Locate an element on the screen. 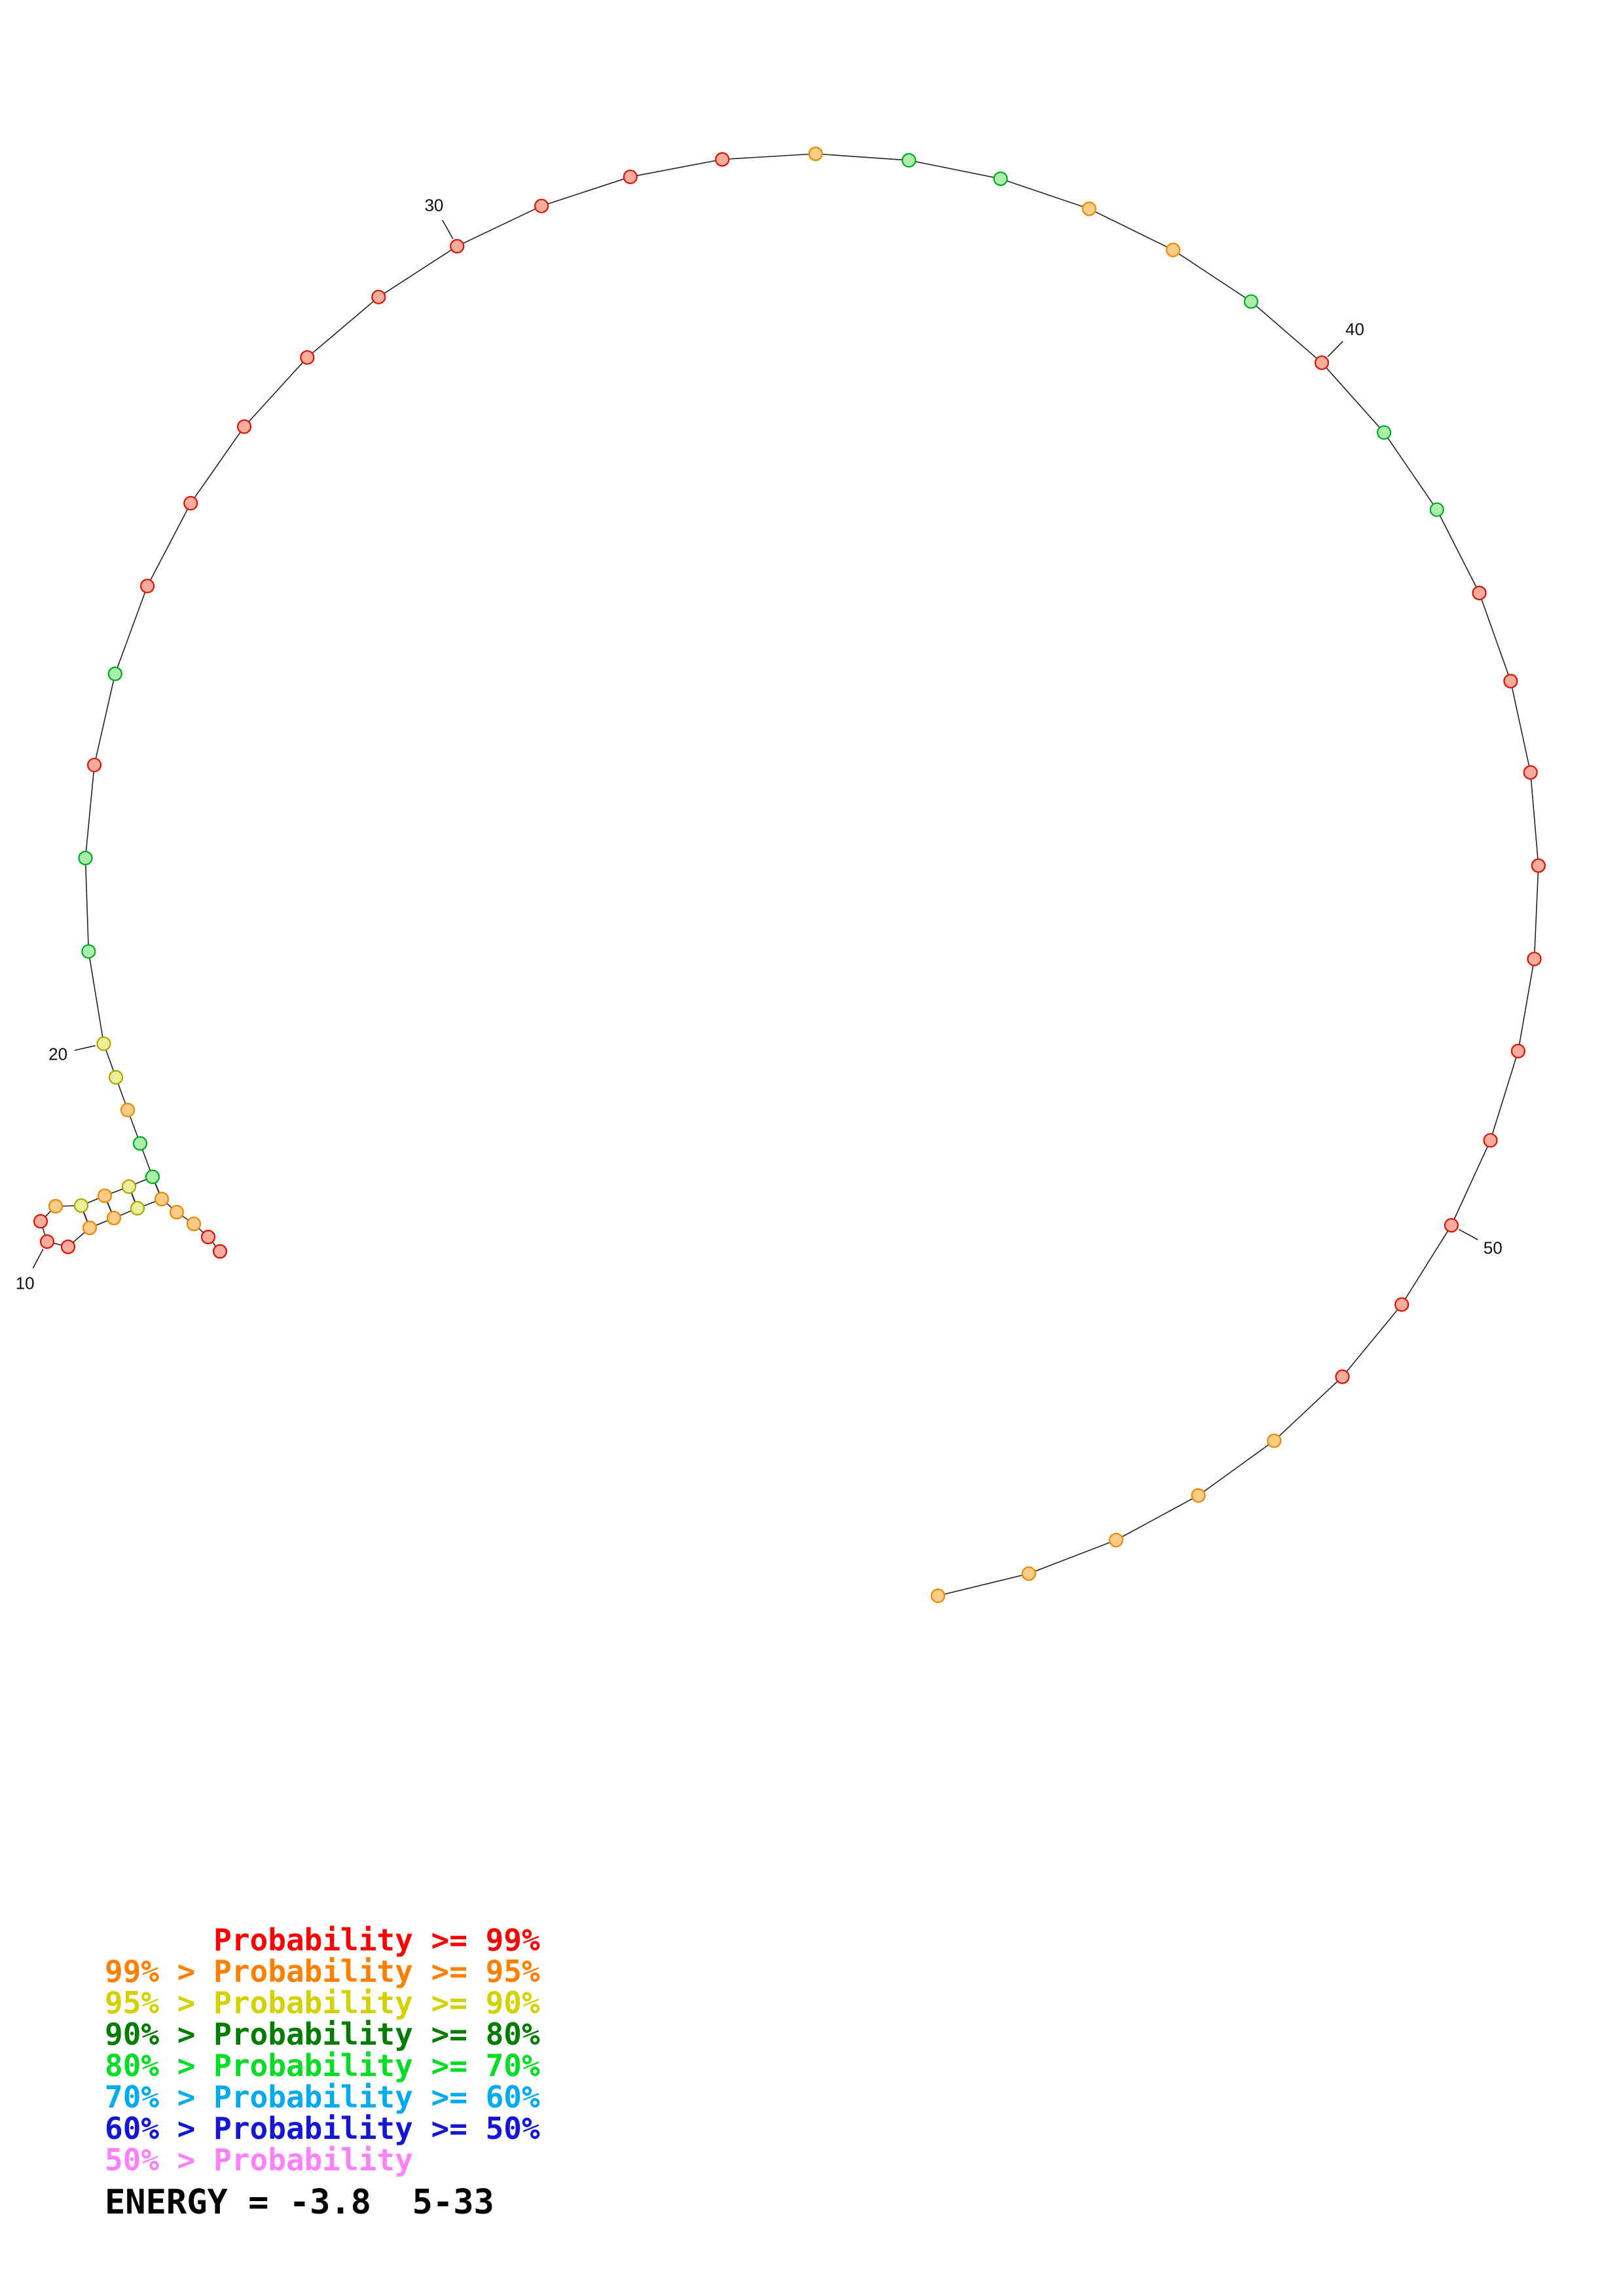 The height and width of the screenshot is (2296, 1623). legend-row-70: 80% > Probability >= 70% is located at coordinates (322, 2065).